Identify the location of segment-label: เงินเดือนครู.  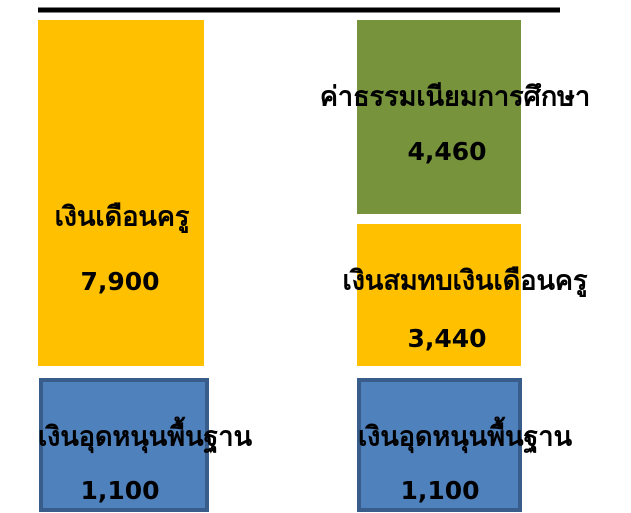
(122, 218).